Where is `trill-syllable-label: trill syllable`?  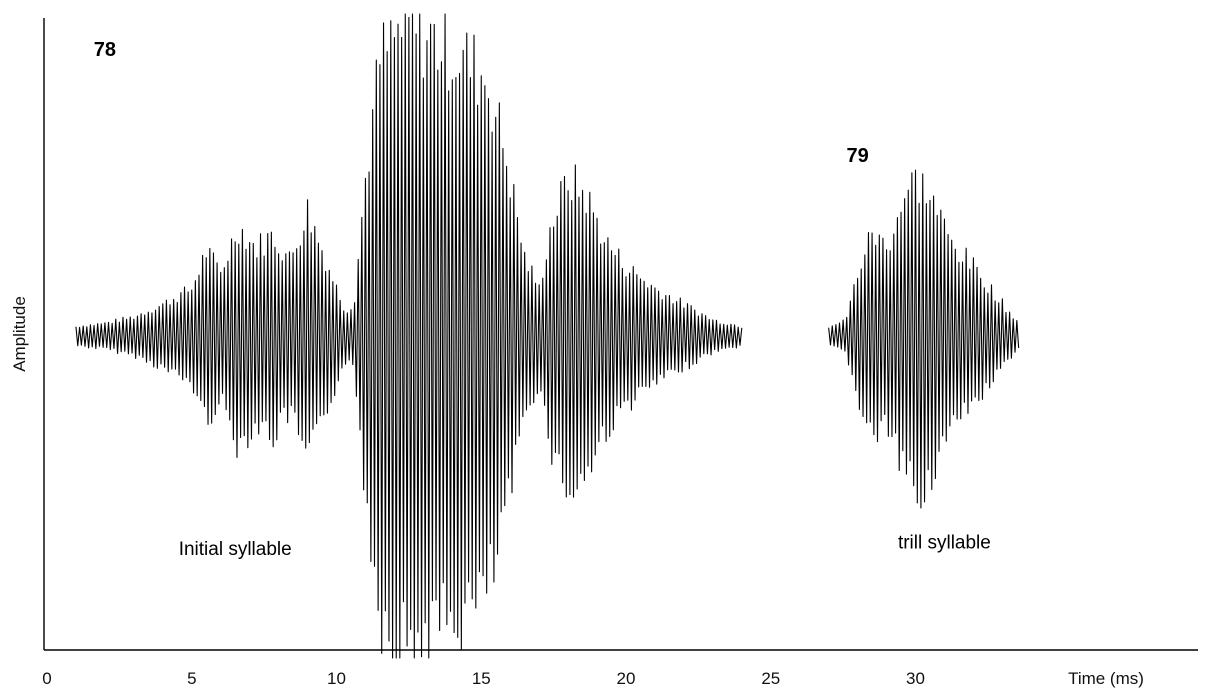 trill-syllable-label: trill syllable is located at coordinates (944, 543).